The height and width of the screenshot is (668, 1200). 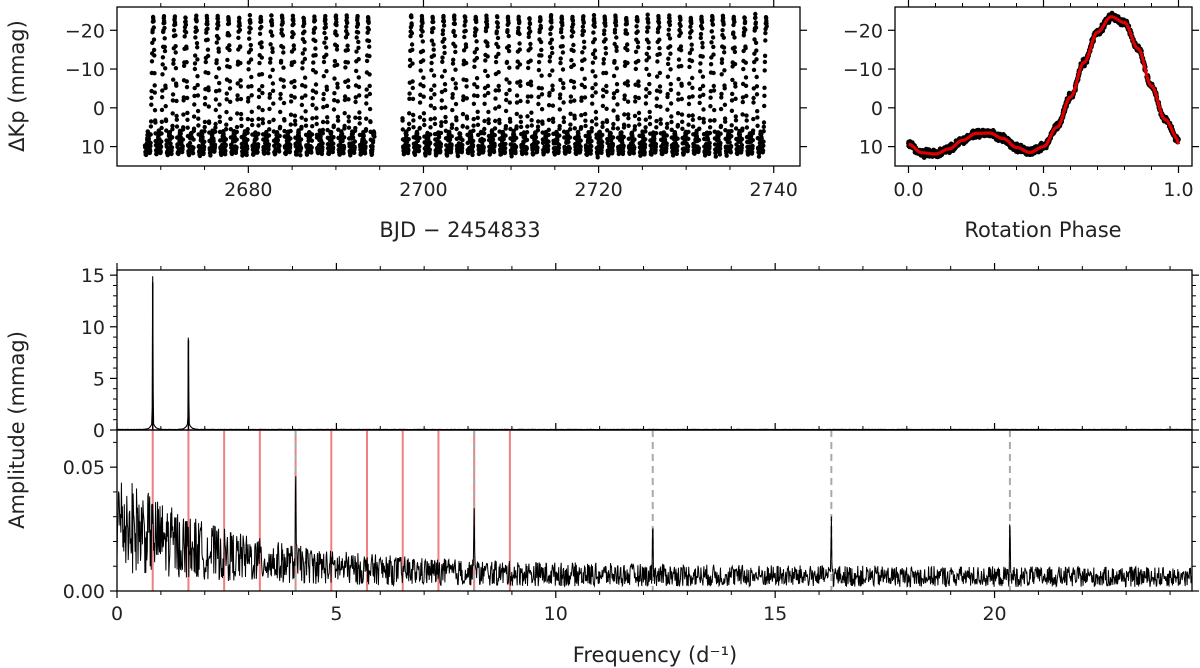 What do you see at coordinates (1178, 190) in the screenshot?
I see `phased-xtick-label: 1.0` at bounding box center [1178, 190].